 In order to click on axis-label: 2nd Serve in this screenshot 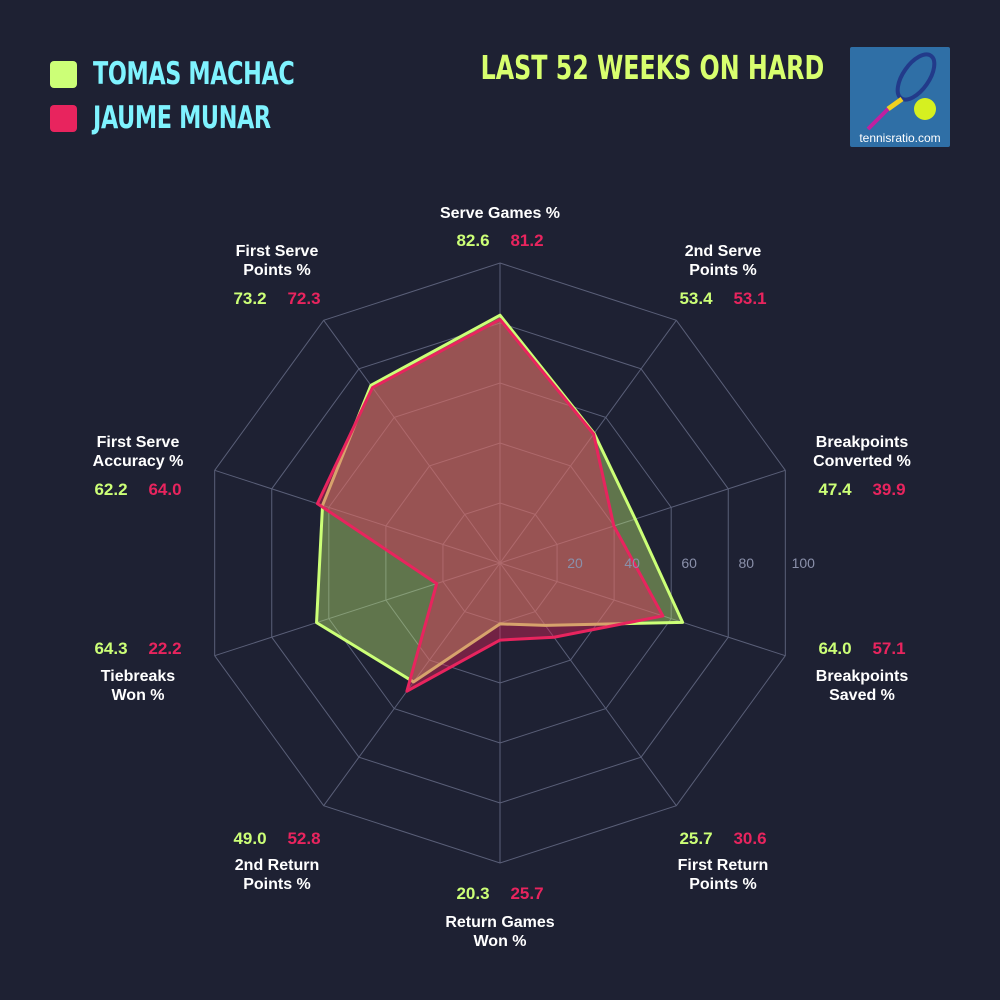, I will do `click(723, 251)`.